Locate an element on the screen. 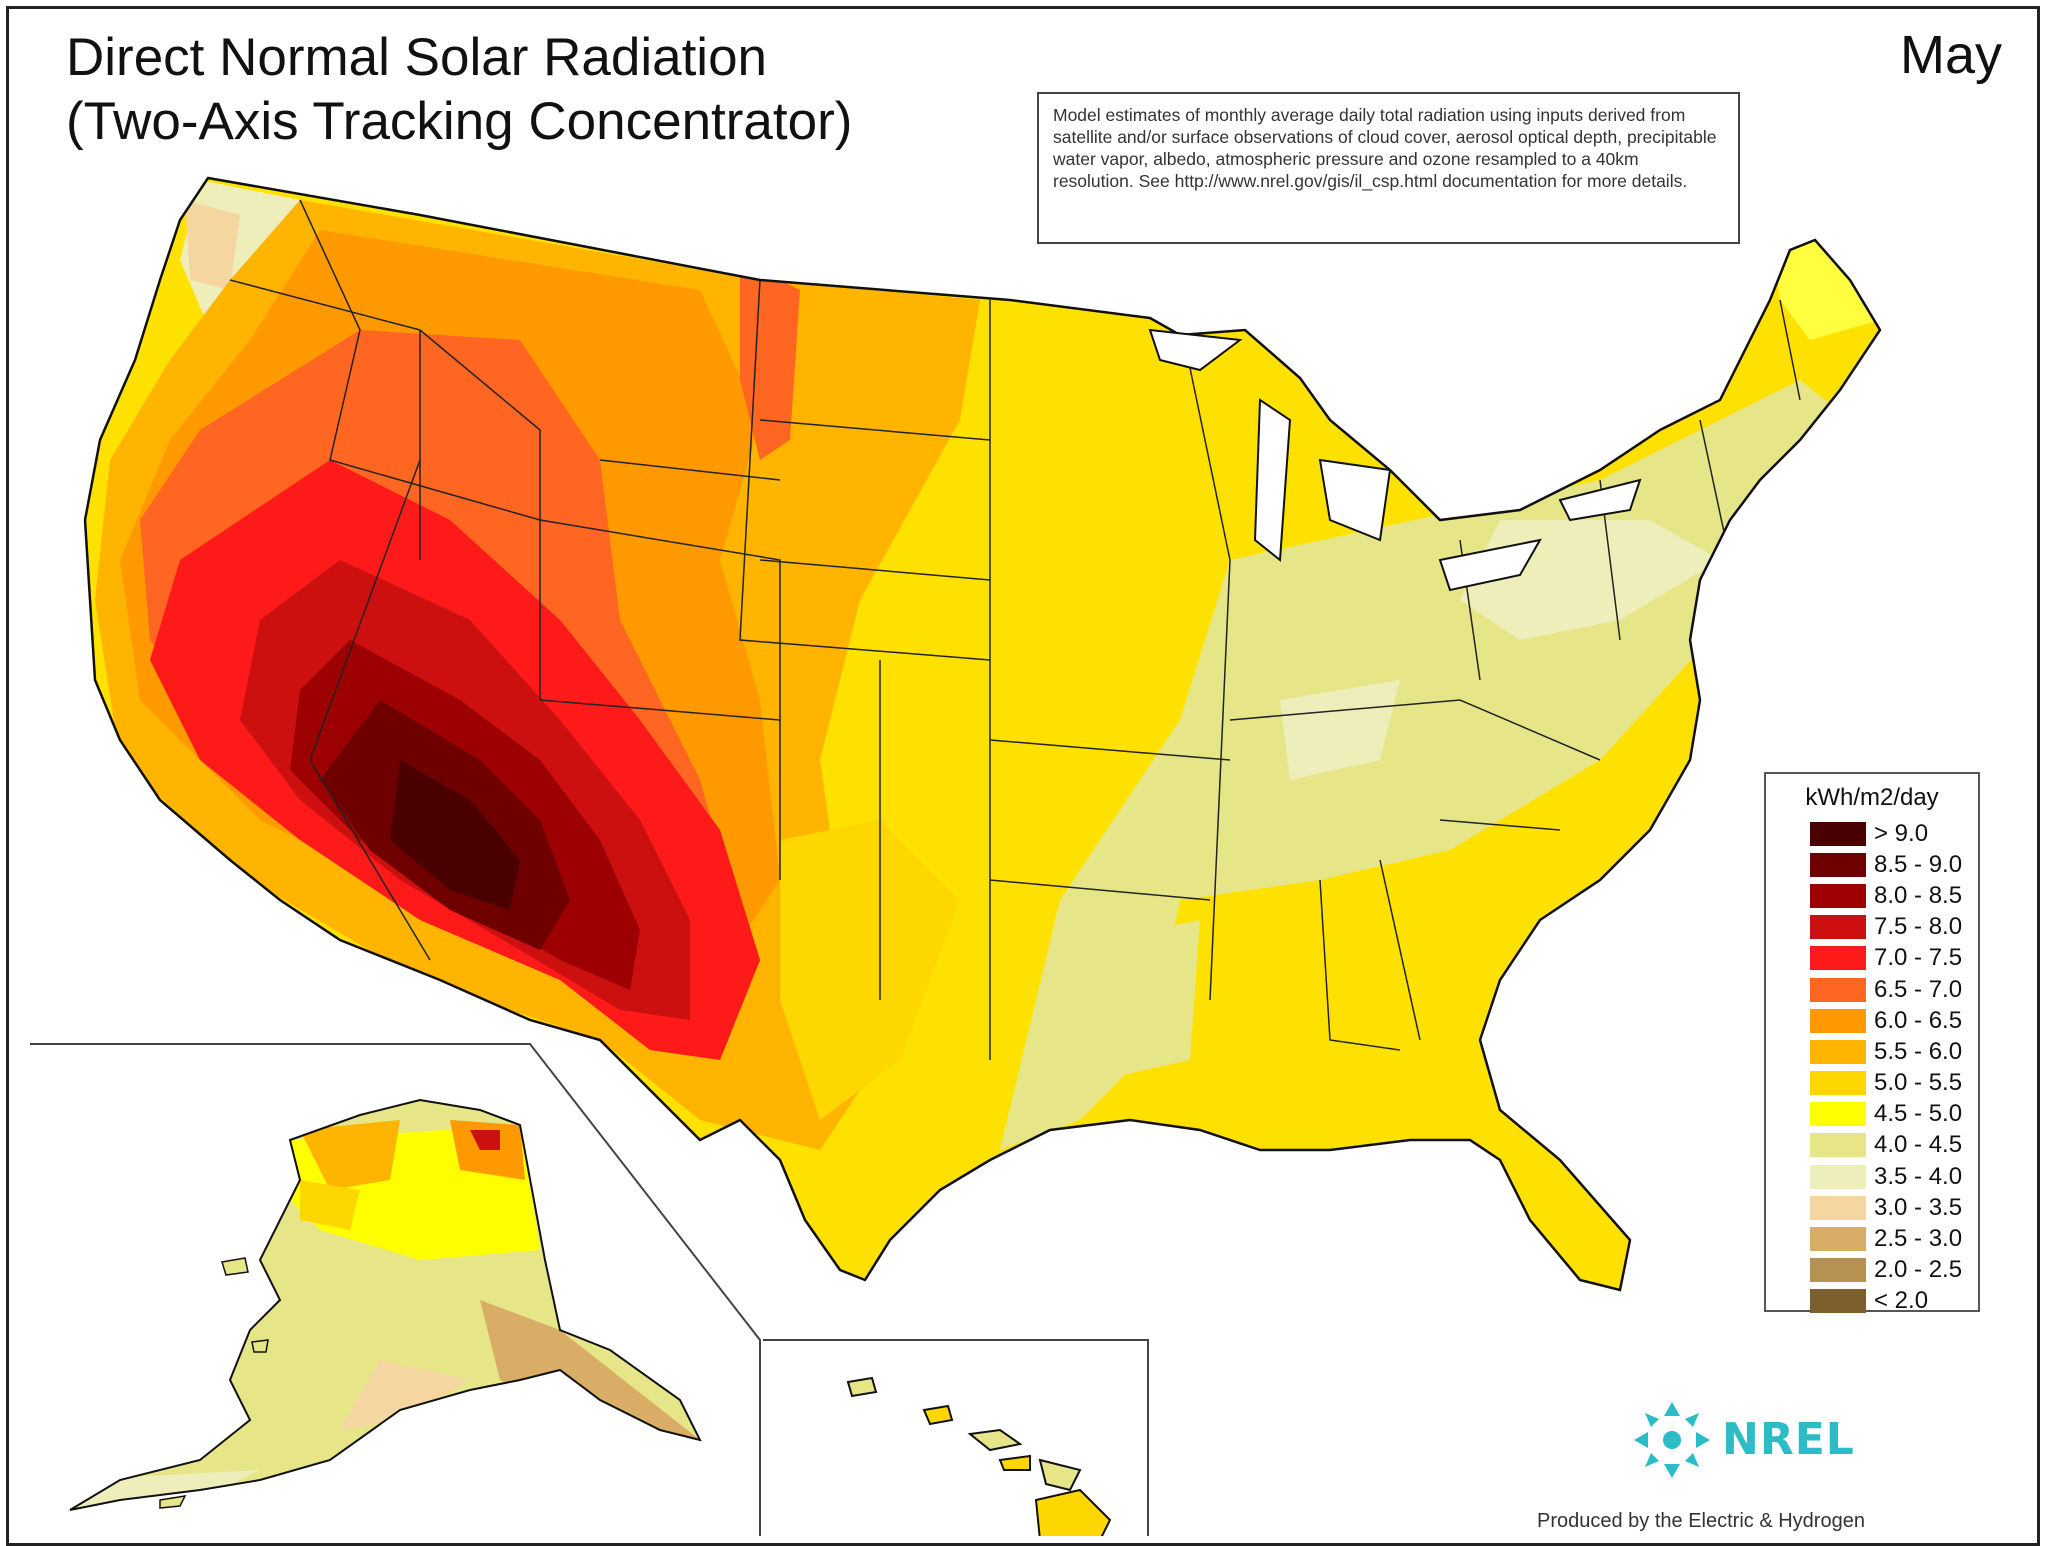 The height and width of the screenshot is (1546, 2048). legend-item: 2.5 - 3.0 is located at coordinates (1872, 1238).